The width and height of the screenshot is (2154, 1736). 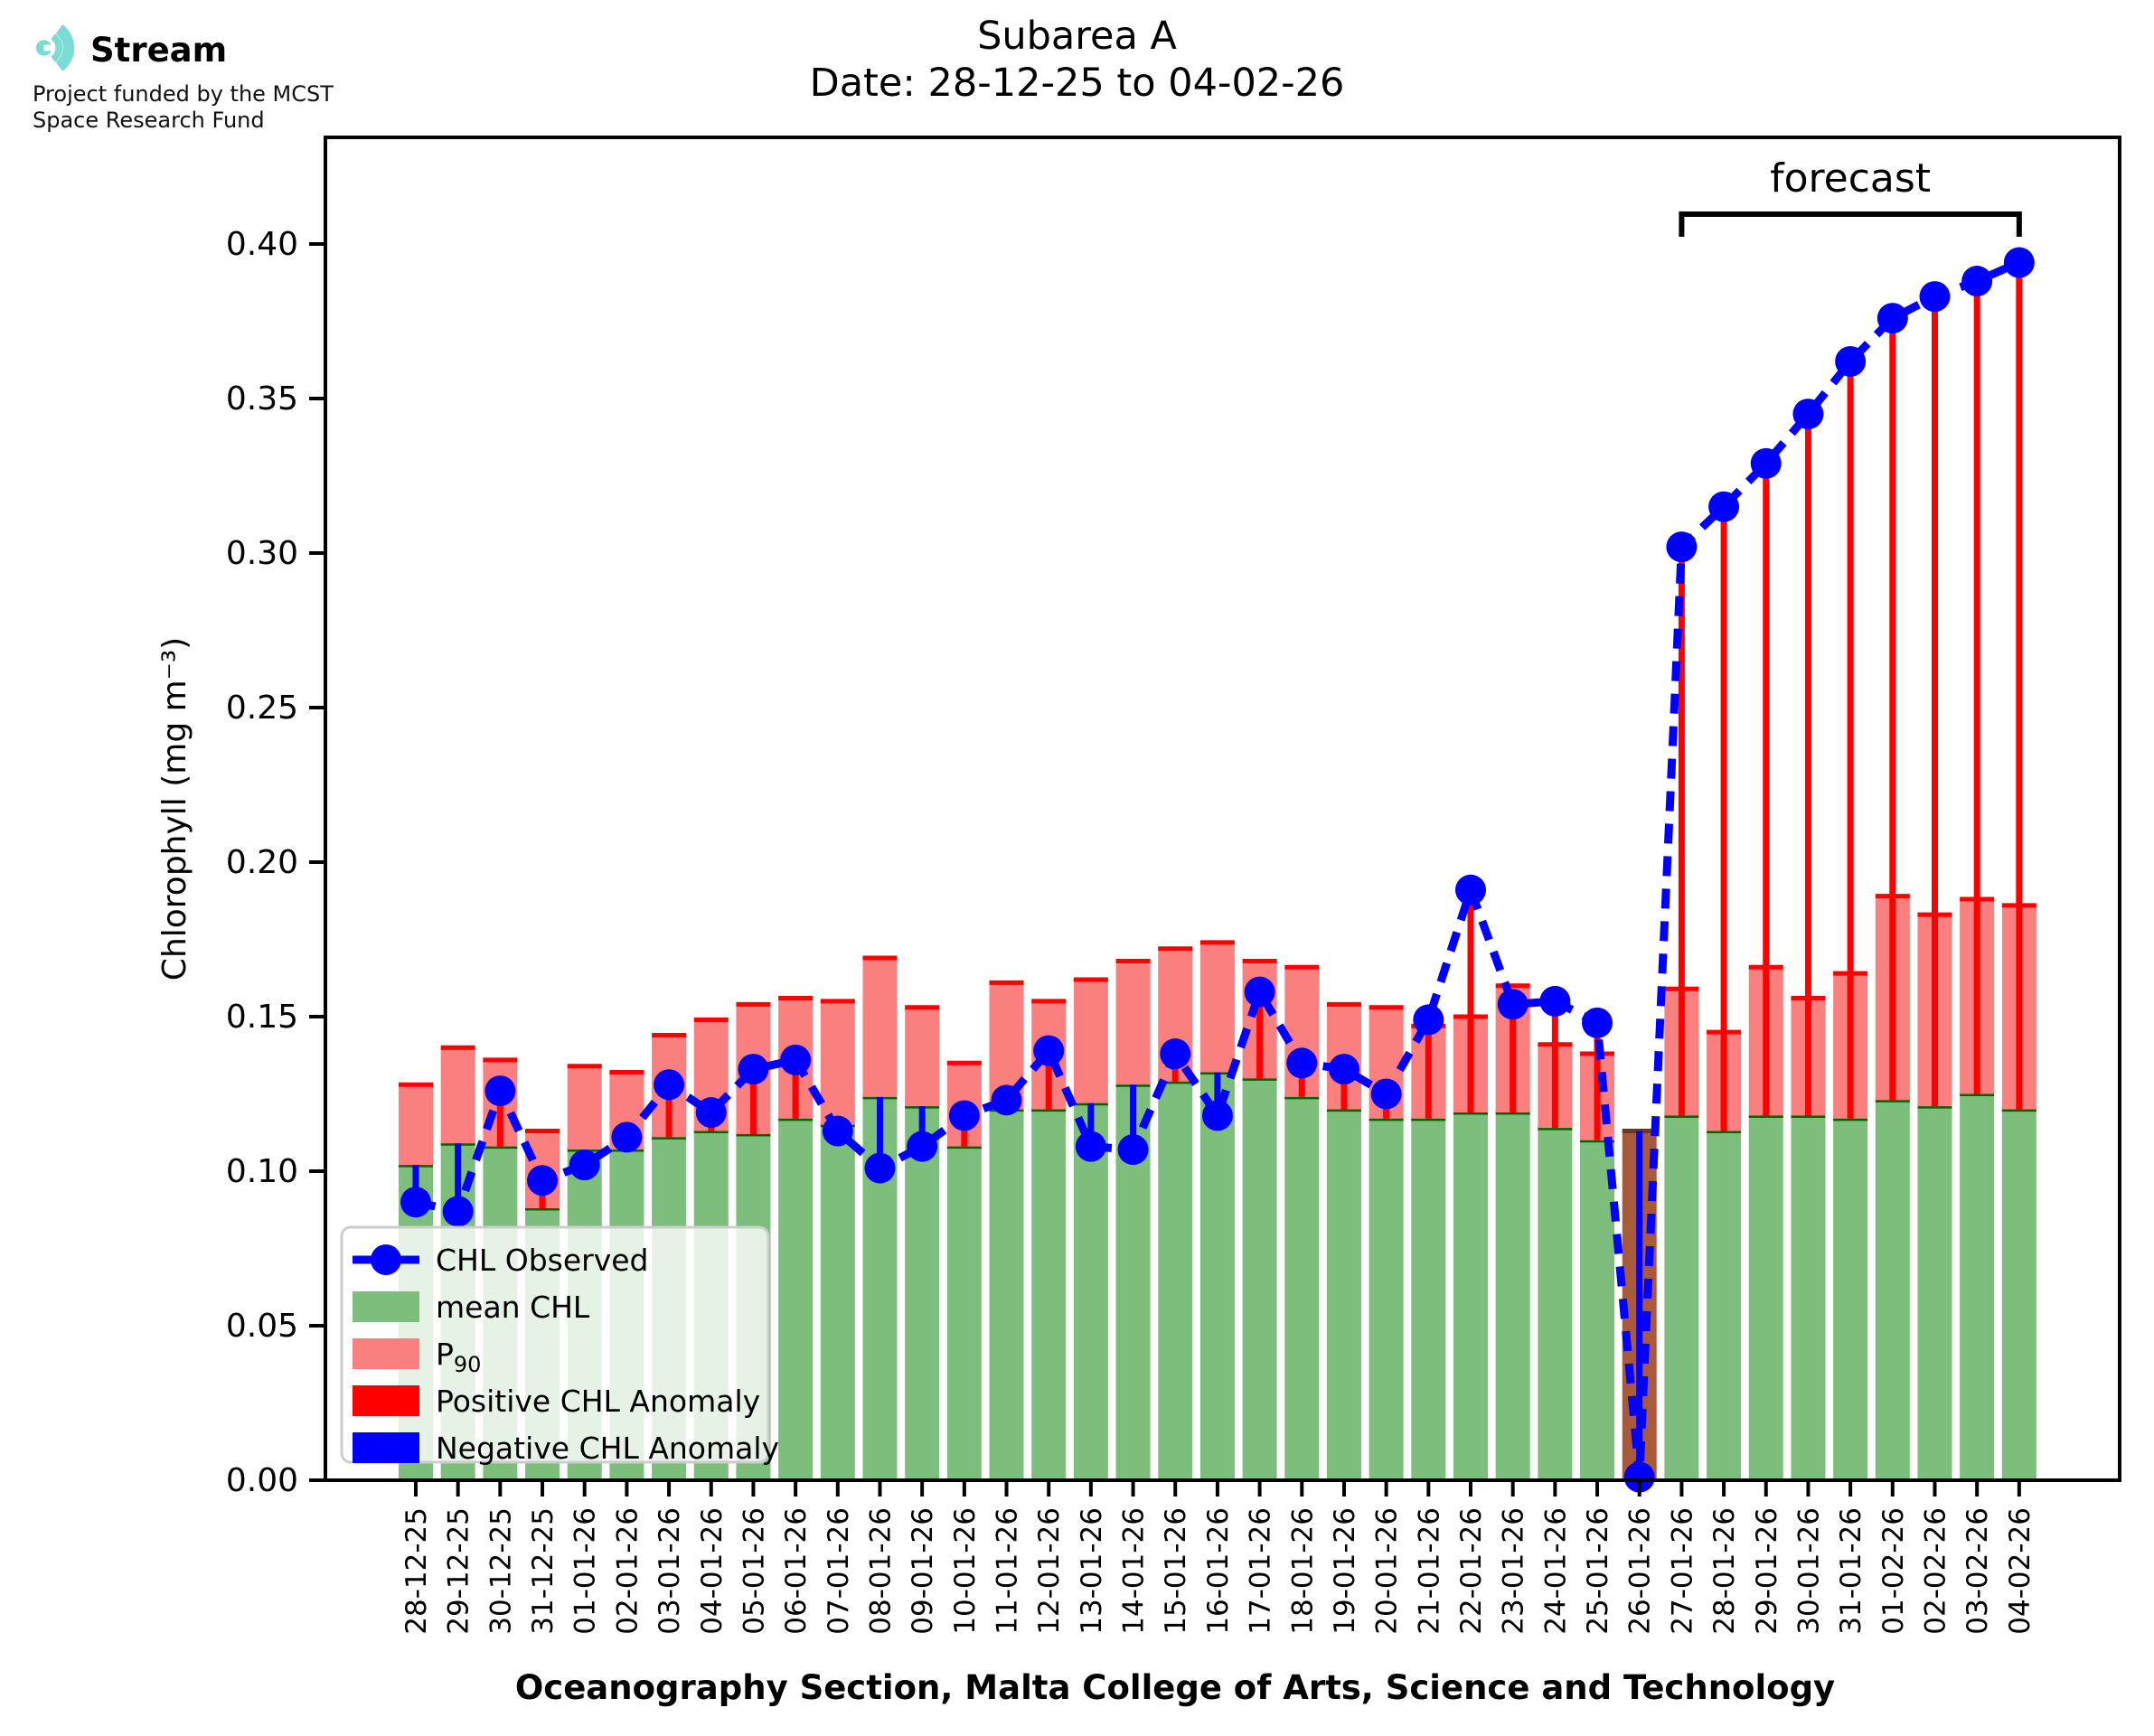 What do you see at coordinates (262, 399) in the screenshot?
I see `y-tick-label: 0.35` at bounding box center [262, 399].